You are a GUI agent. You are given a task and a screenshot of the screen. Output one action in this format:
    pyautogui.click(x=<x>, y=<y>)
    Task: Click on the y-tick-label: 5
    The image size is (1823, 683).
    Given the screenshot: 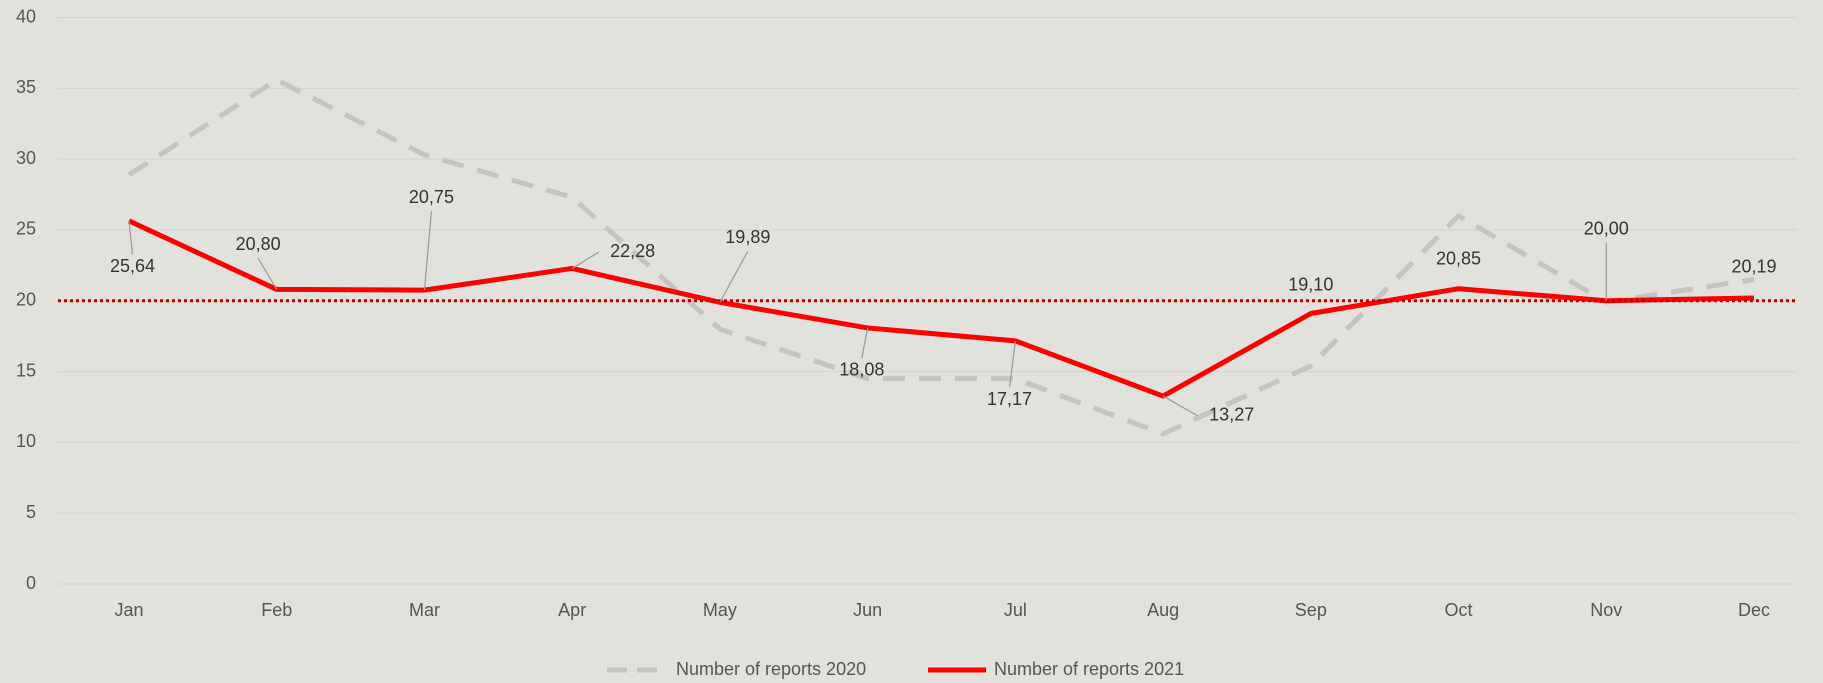 What is the action you would take?
    pyautogui.click(x=31, y=512)
    